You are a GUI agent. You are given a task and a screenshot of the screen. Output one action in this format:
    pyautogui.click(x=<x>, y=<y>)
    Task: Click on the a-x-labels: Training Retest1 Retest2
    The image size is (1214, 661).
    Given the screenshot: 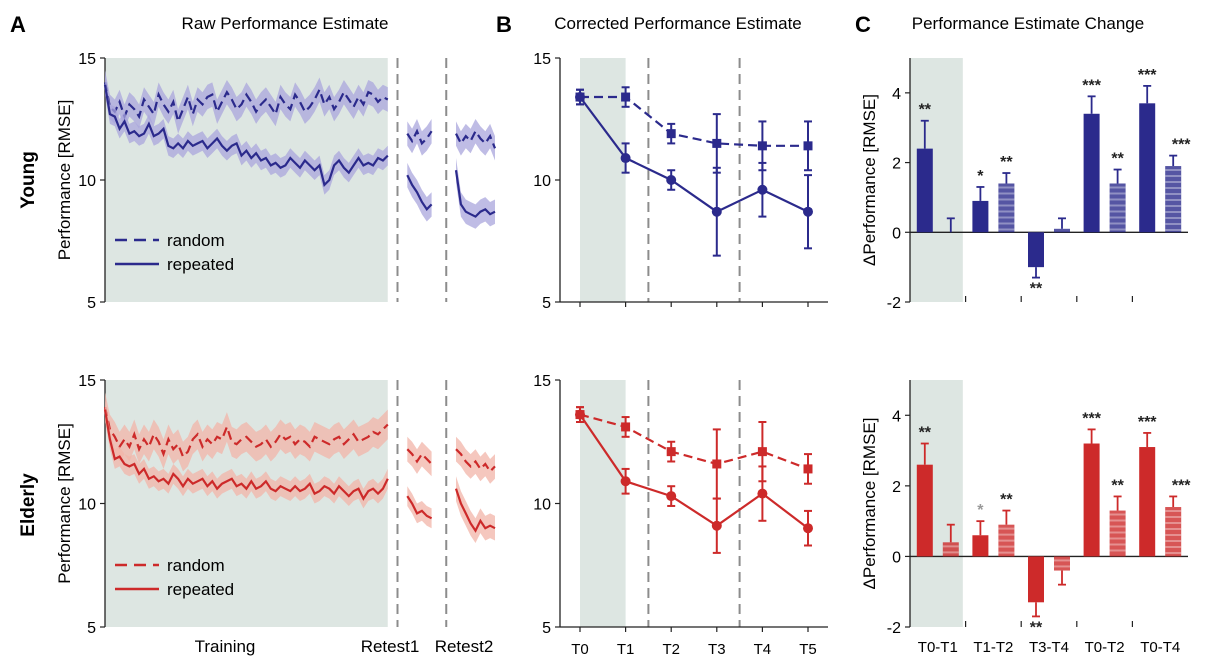 What is the action you would take?
    pyautogui.click(x=344, y=646)
    